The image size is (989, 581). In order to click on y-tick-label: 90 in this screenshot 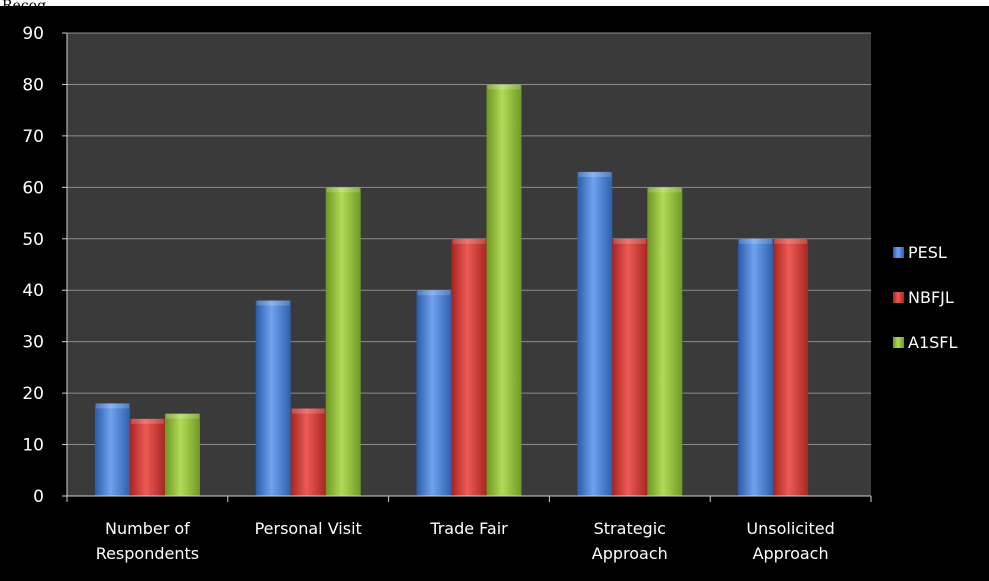, I will do `click(33, 34)`.